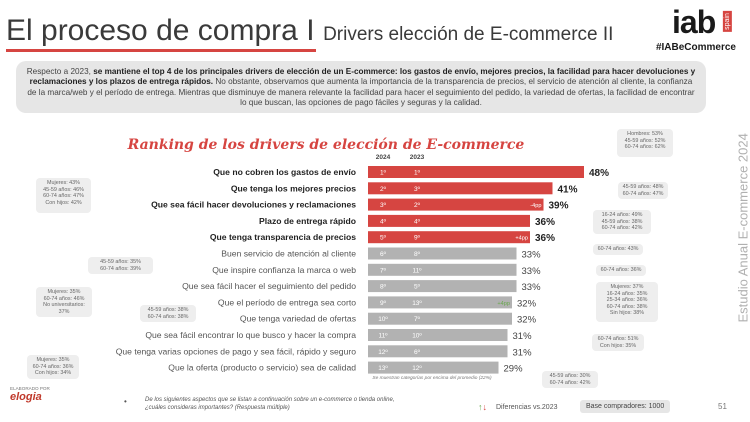 Image resolution: width=750 pixels, height=422 pixels. Describe the element at coordinates (417, 368) in the screenshot. I see `rank-2023: 12º` at that location.